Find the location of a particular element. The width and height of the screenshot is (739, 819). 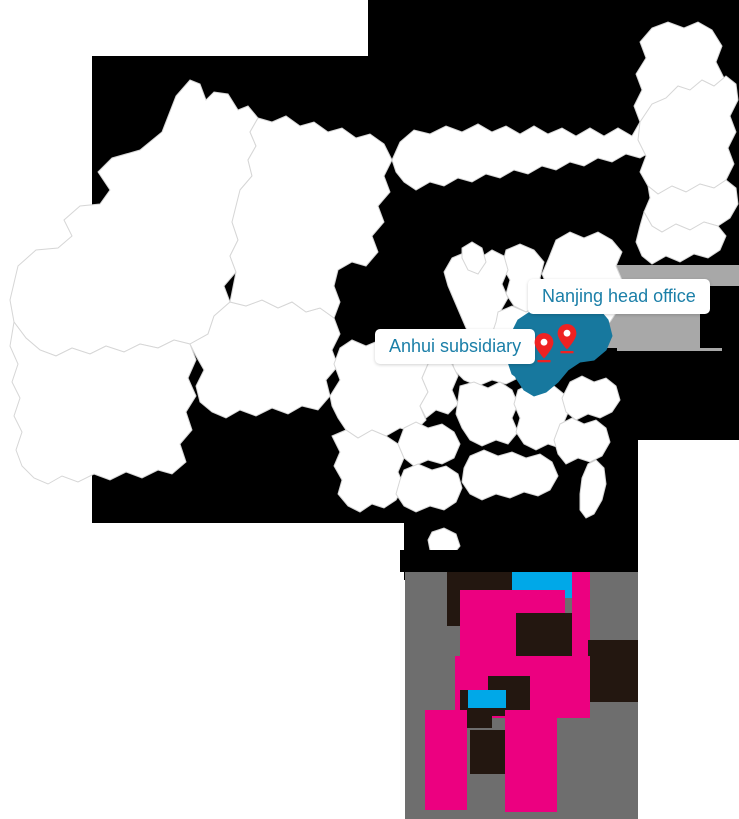

province-taiwan is located at coordinates (593, 489).